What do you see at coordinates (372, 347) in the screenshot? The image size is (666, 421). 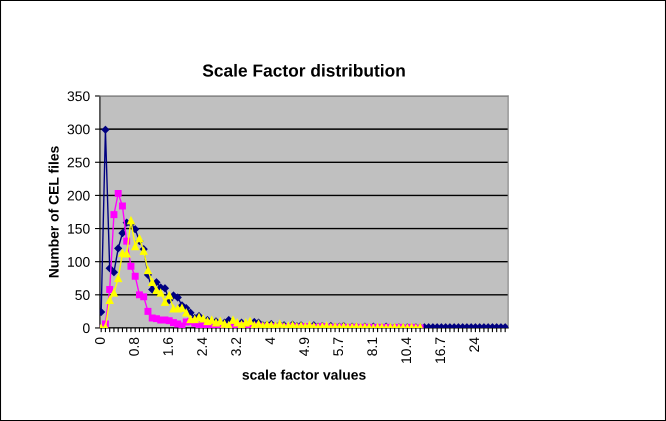 I see `x-tick-label: 8.1` at bounding box center [372, 347].